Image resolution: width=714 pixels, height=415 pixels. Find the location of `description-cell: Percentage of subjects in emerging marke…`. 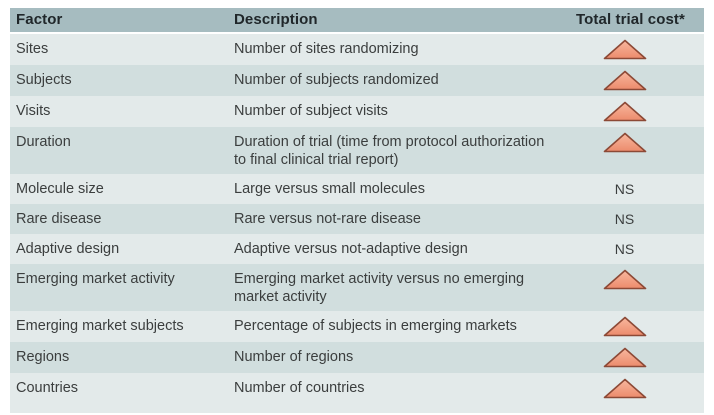

description-cell: Percentage of subjects in emerging marke… is located at coordinates (375, 326).